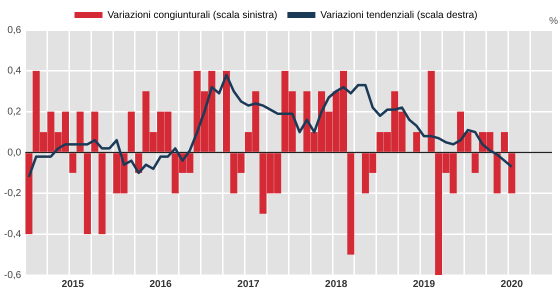 This screenshot has height=293, width=560. What do you see at coordinates (14, 71) in the screenshot?
I see `y-tick-label: 0,4` at bounding box center [14, 71].